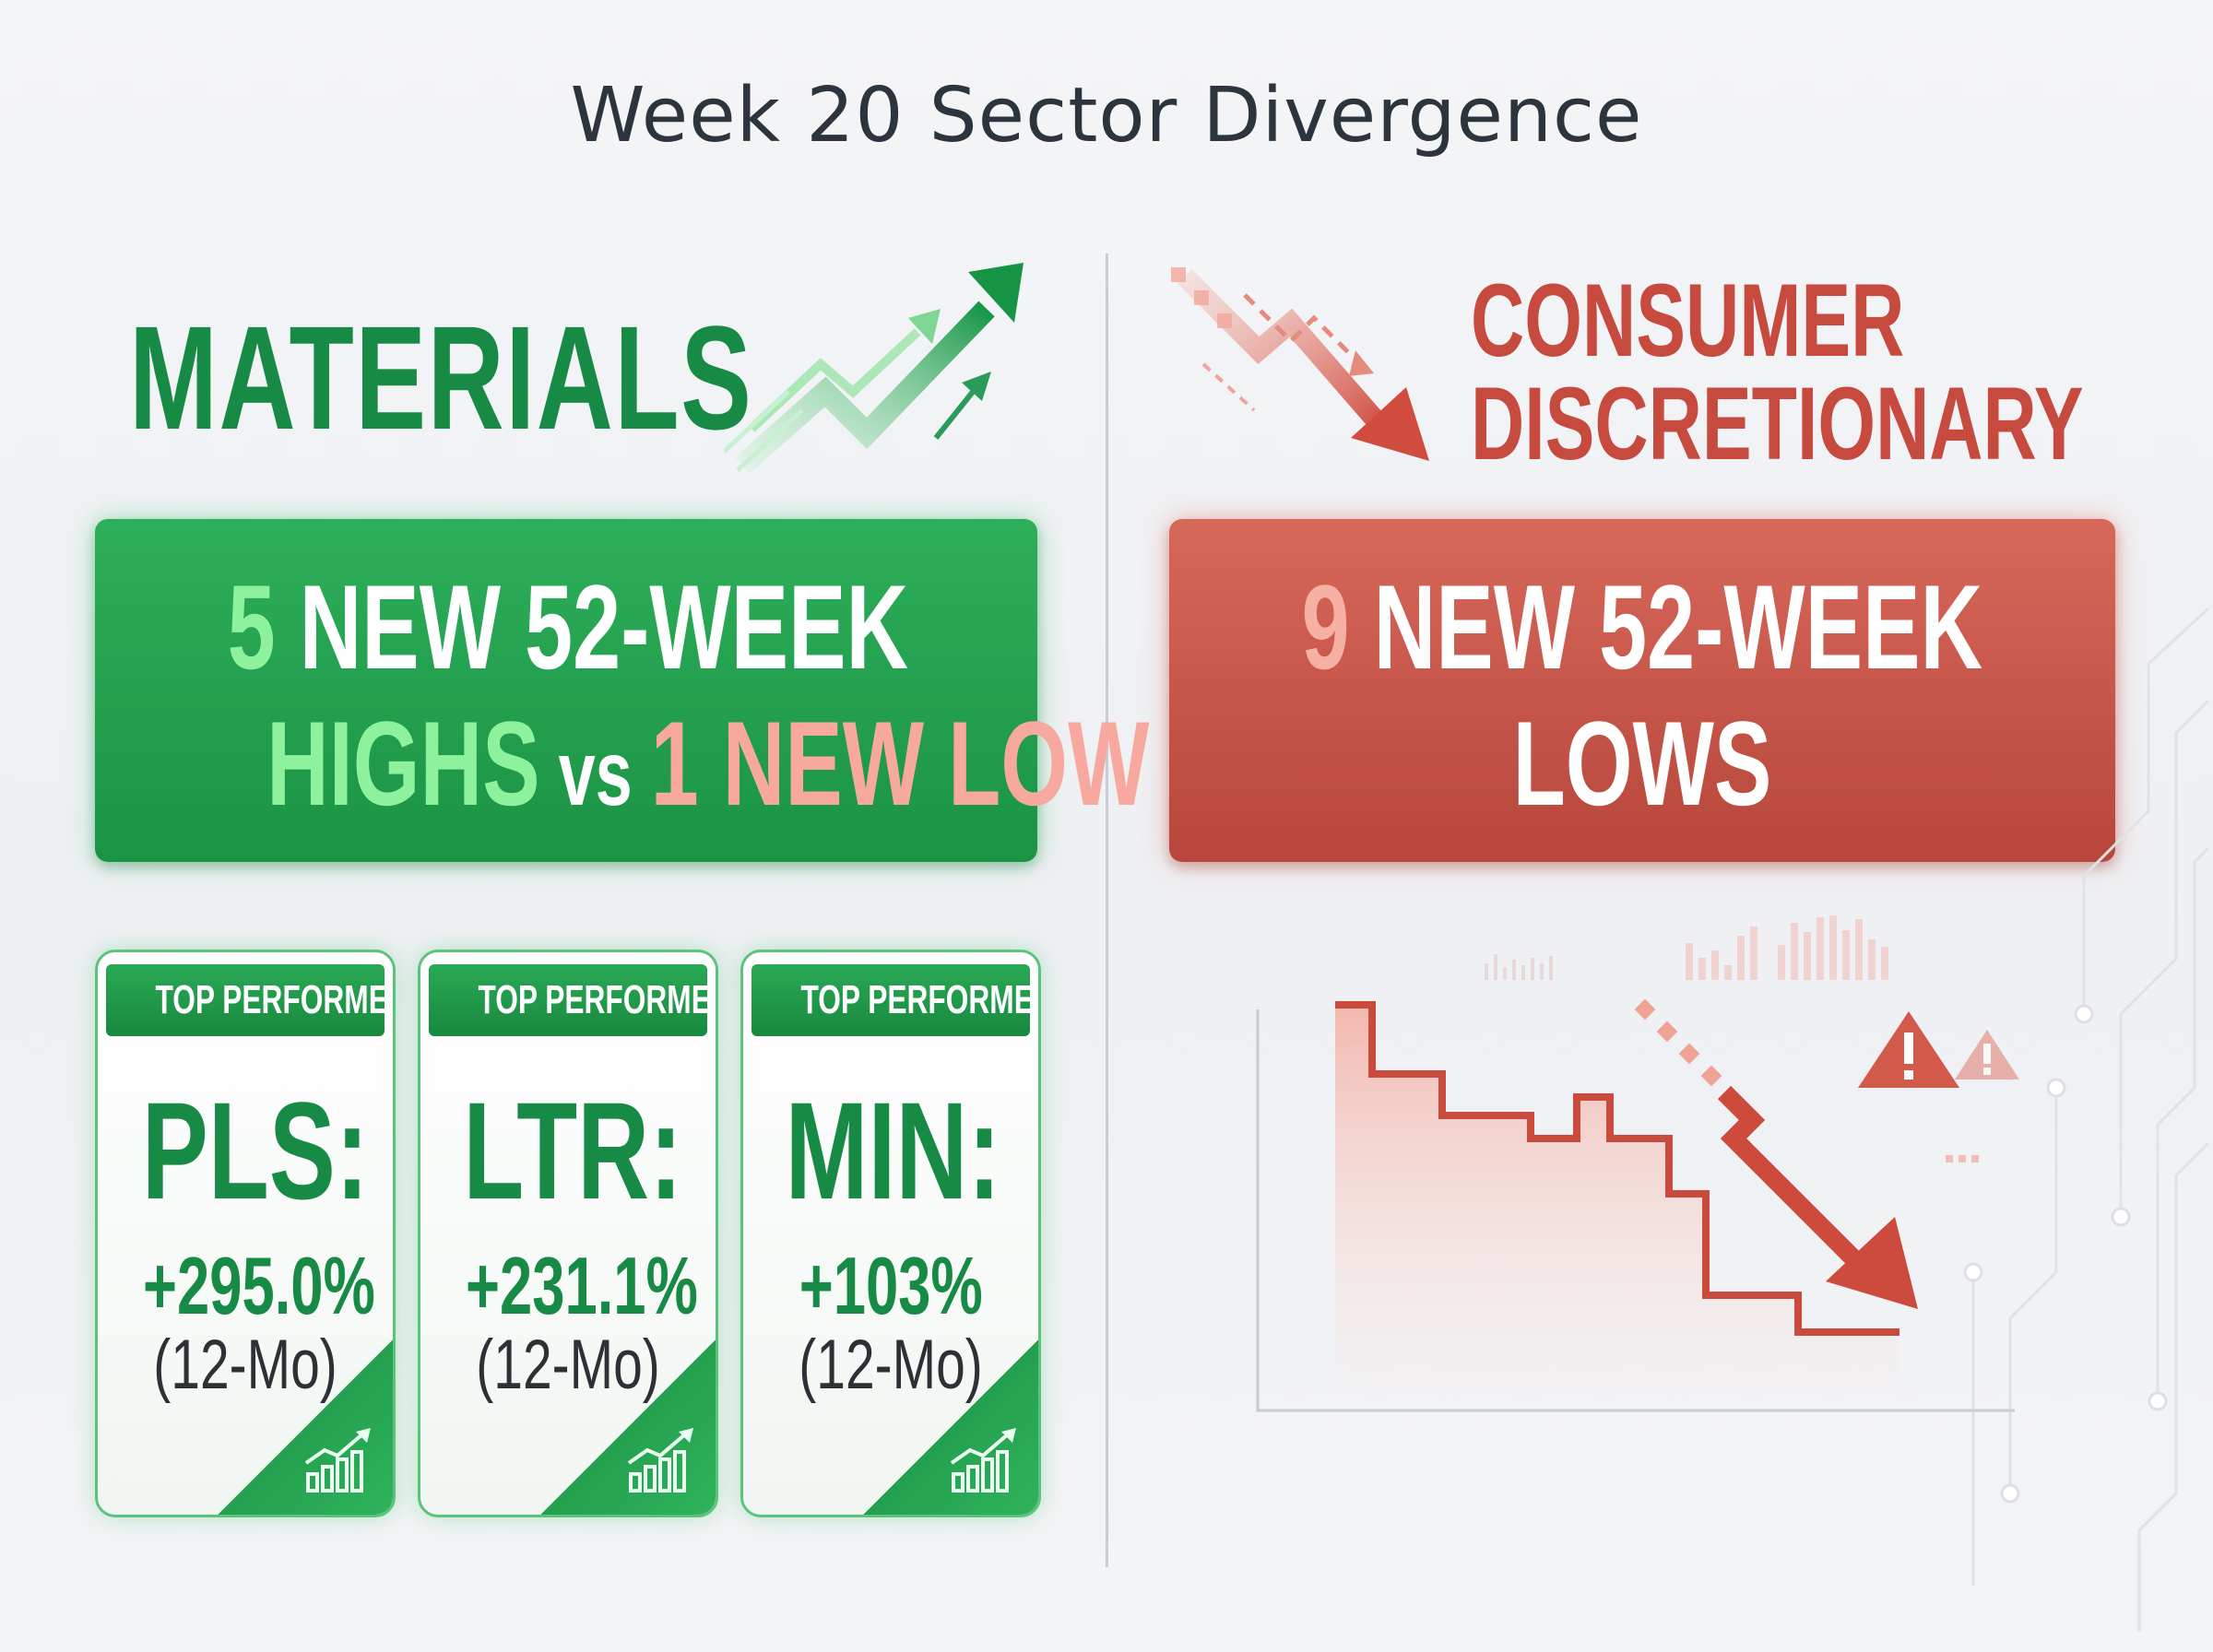 The image size is (2213, 1652). What do you see at coordinates (251, 627) in the screenshot?
I see `highs-count: 5` at bounding box center [251, 627].